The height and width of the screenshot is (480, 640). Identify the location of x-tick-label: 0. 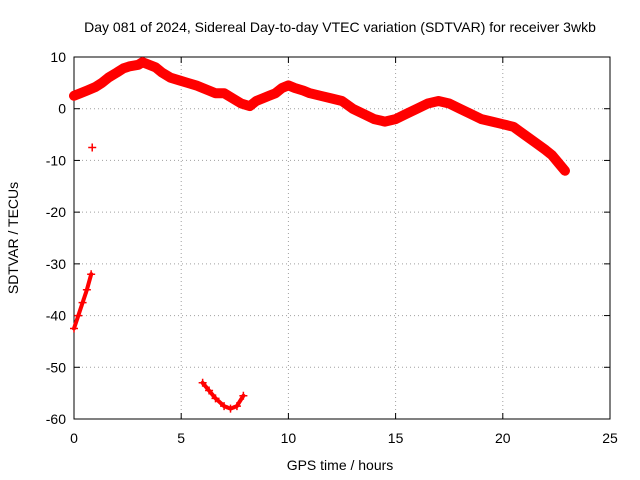
(74, 438).